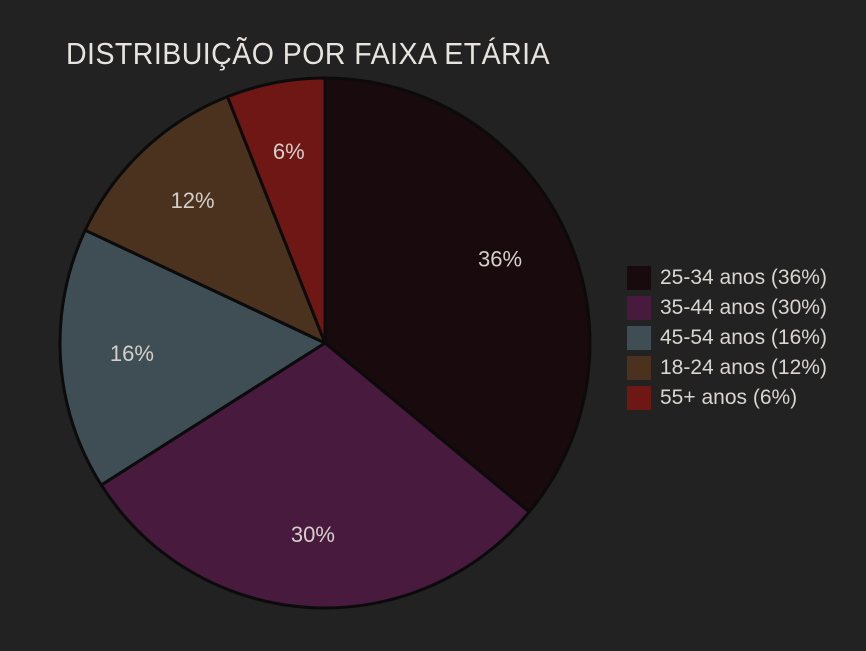 The image size is (866, 651). I want to click on pie-slice-label: 12%, so click(193, 200).